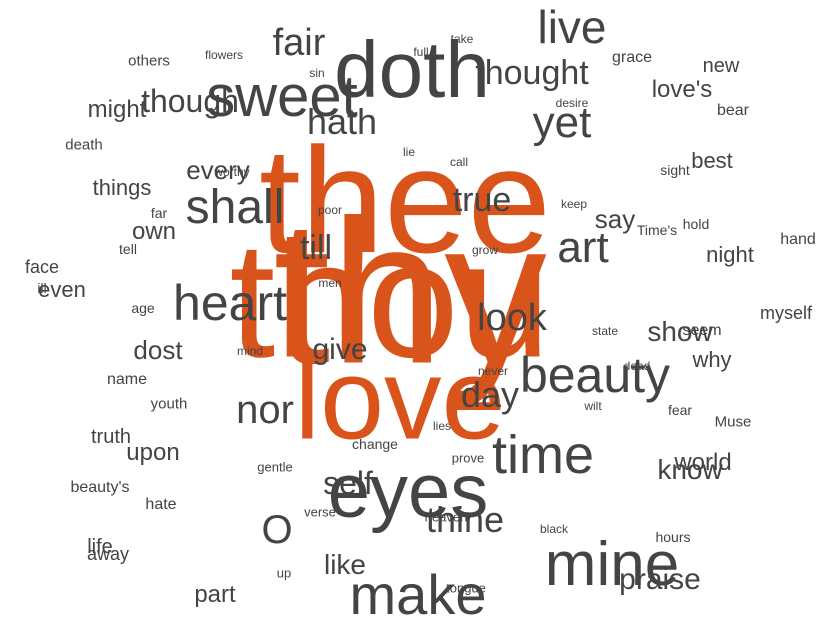  Describe the element at coordinates (730, 254) in the screenshot. I see `word-cloud-word: night` at that location.